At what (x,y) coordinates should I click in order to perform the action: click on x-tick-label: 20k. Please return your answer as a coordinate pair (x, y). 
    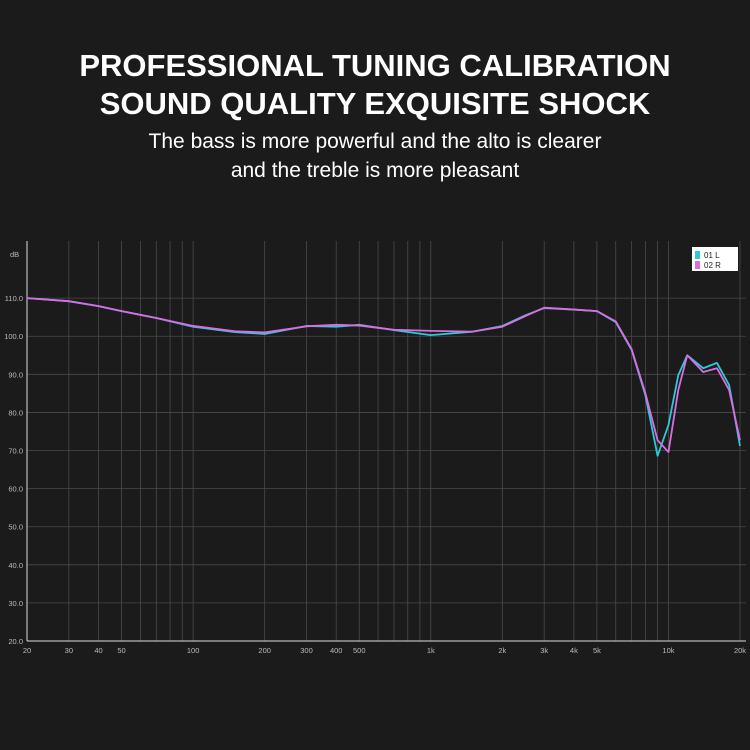
    Looking at the image, I should click on (740, 650).